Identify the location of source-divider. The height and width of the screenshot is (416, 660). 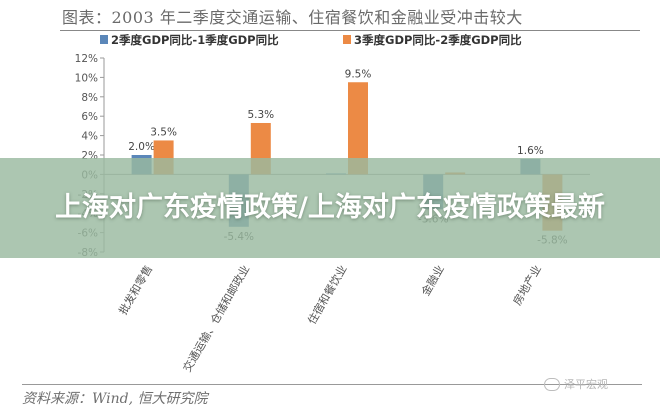
(332, 384).